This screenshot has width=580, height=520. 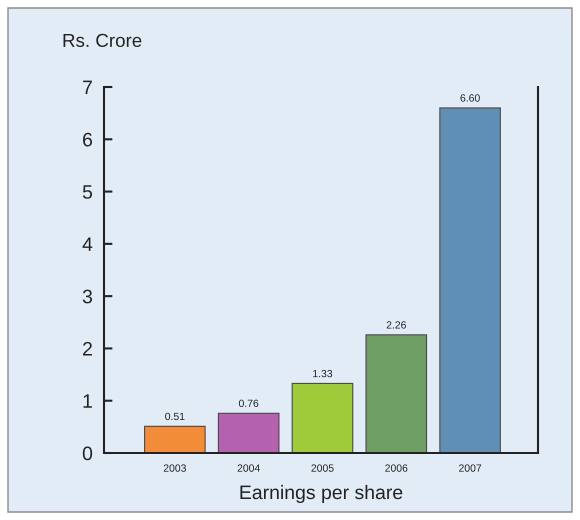 What do you see at coordinates (103, 41) in the screenshot?
I see `y-axis-title: Rs. Crore` at bounding box center [103, 41].